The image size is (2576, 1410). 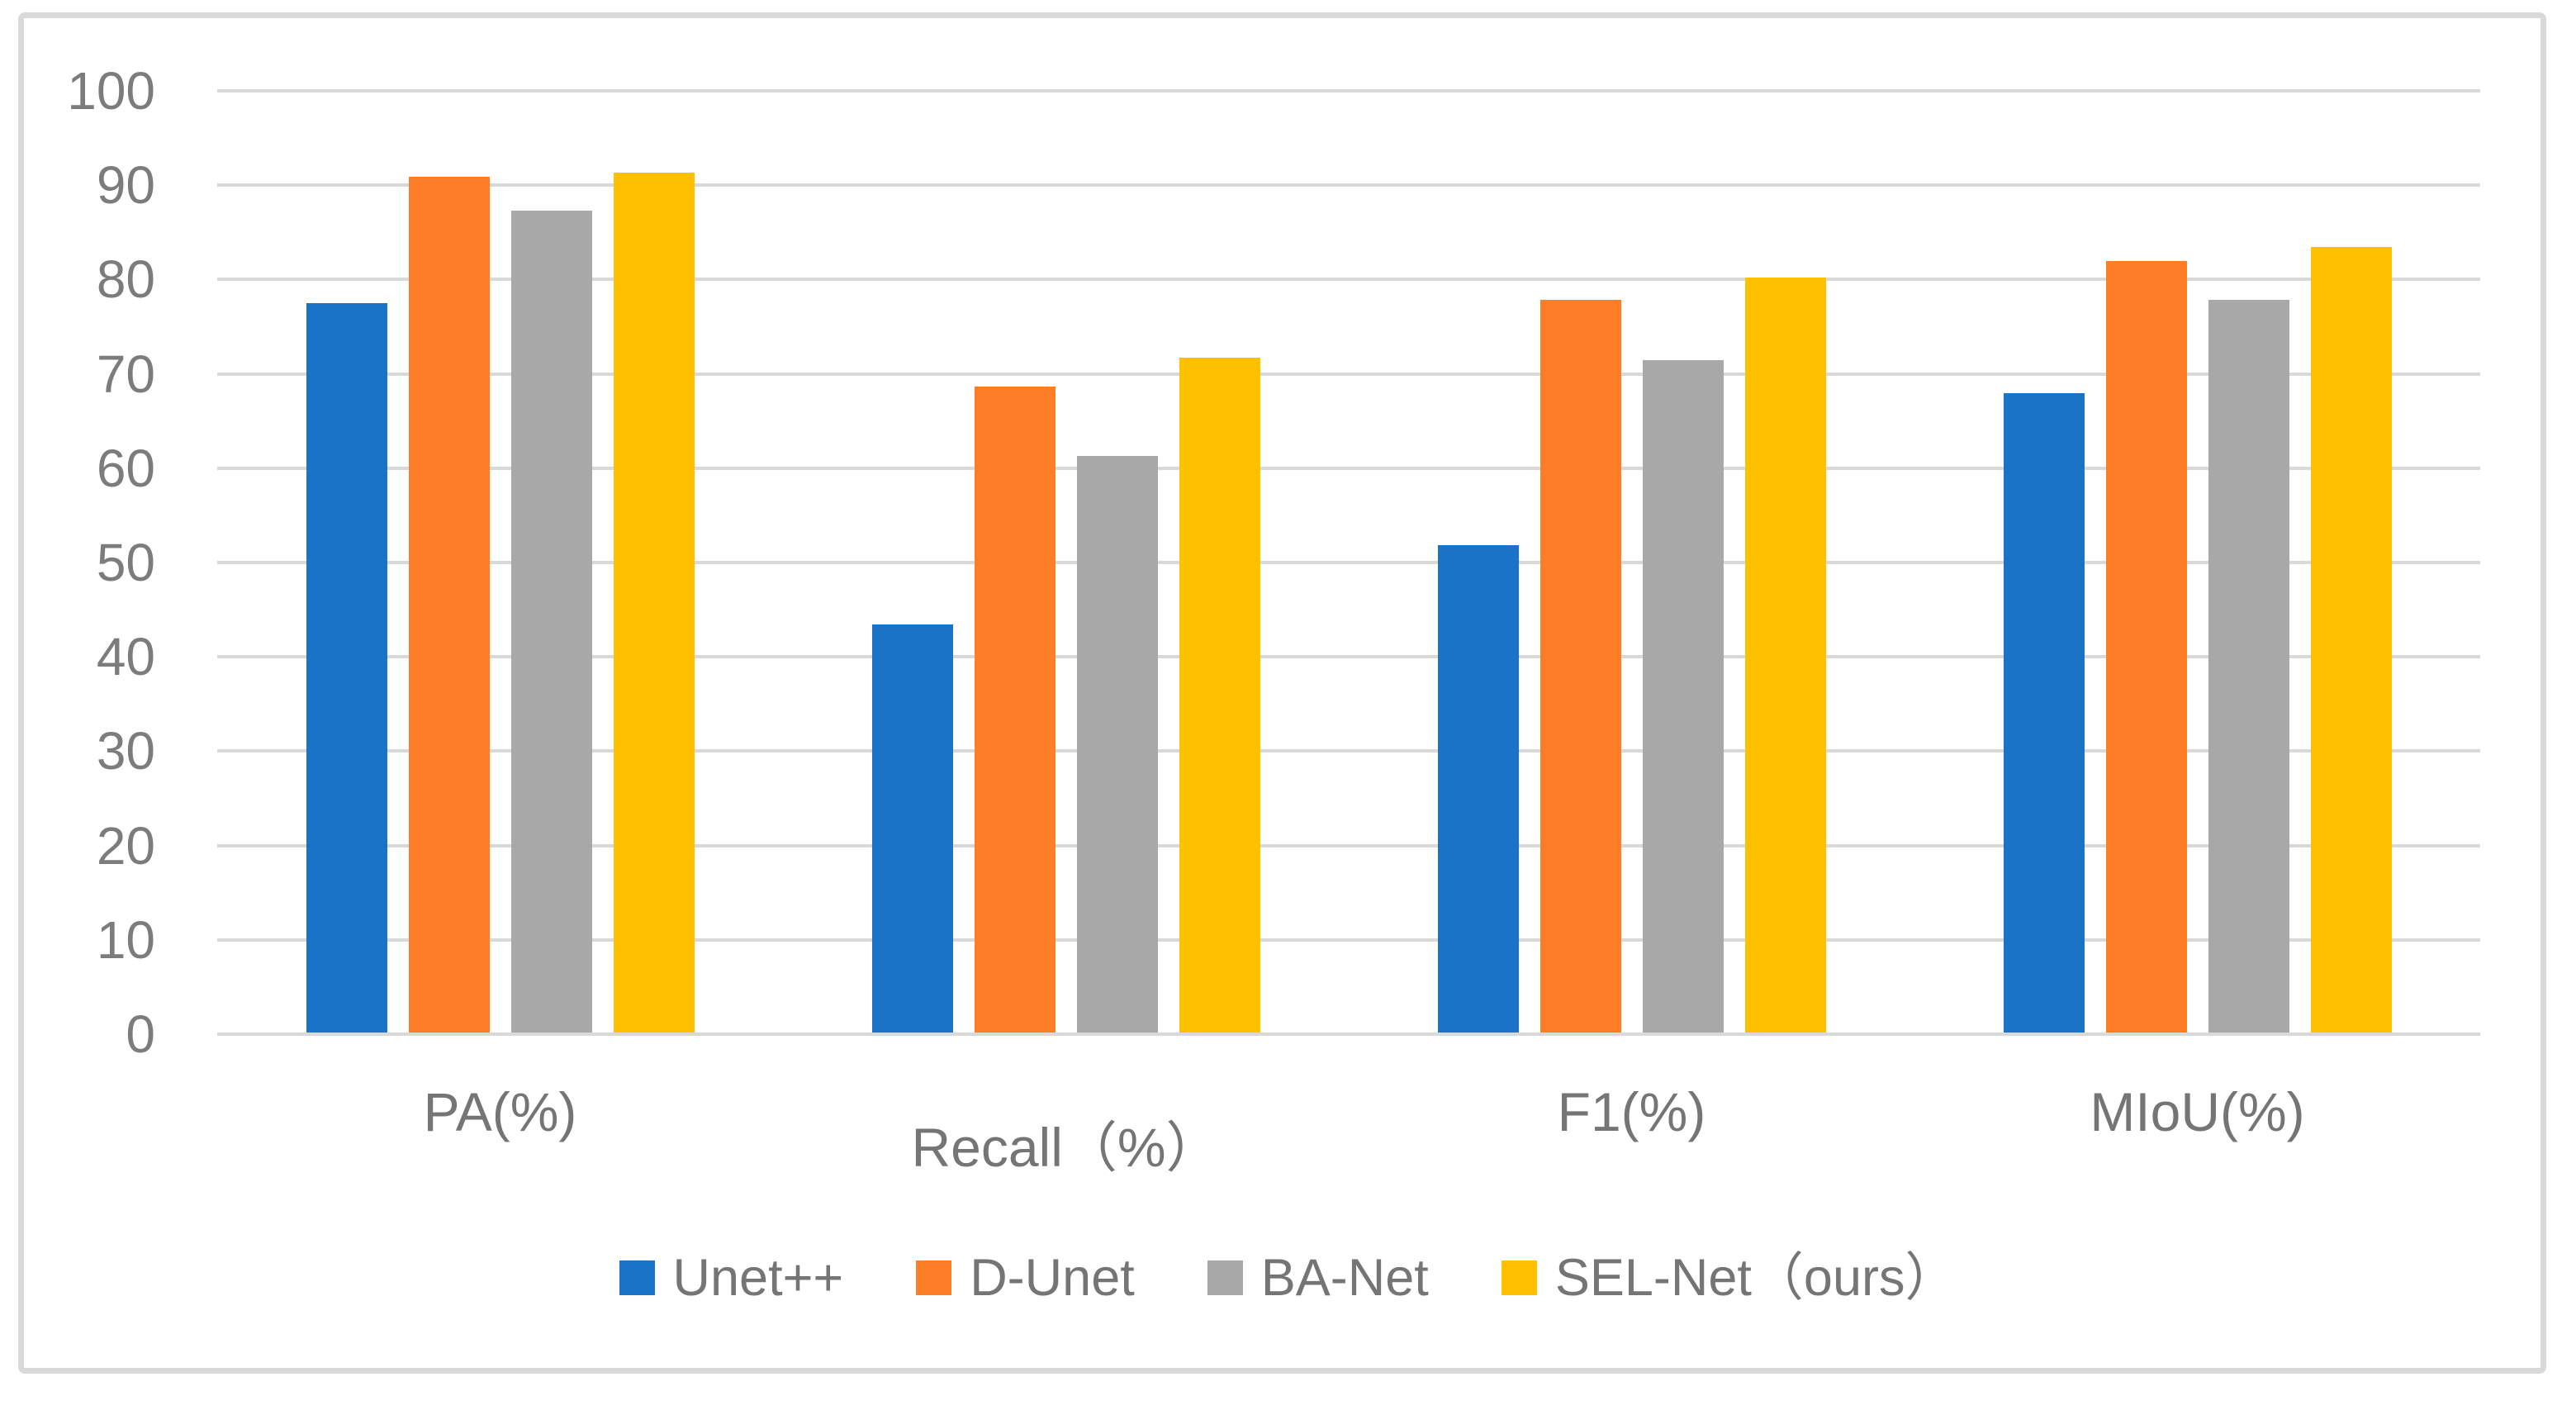 What do you see at coordinates (125, 563) in the screenshot?
I see `y-tick-label: 50` at bounding box center [125, 563].